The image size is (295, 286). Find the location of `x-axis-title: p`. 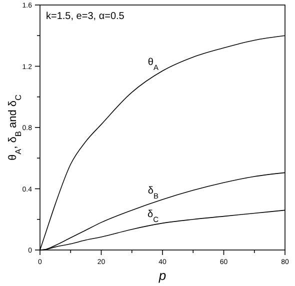

x-axis-title: p is located at coordinates (162, 275).